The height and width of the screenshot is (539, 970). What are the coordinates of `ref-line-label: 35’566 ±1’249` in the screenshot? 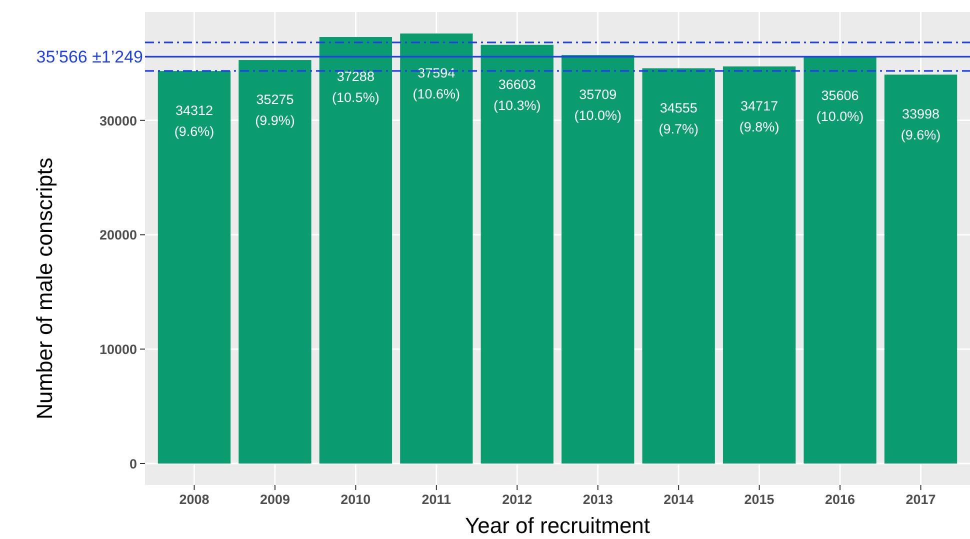 It's located at (89, 57).